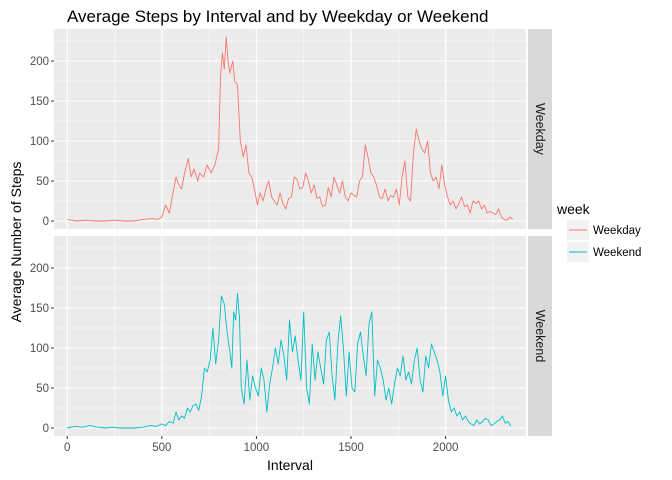 This screenshot has height=480, width=672. Describe the element at coordinates (604, 241) in the screenshot. I see `legend-keys: Weekday Weekend` at that location.